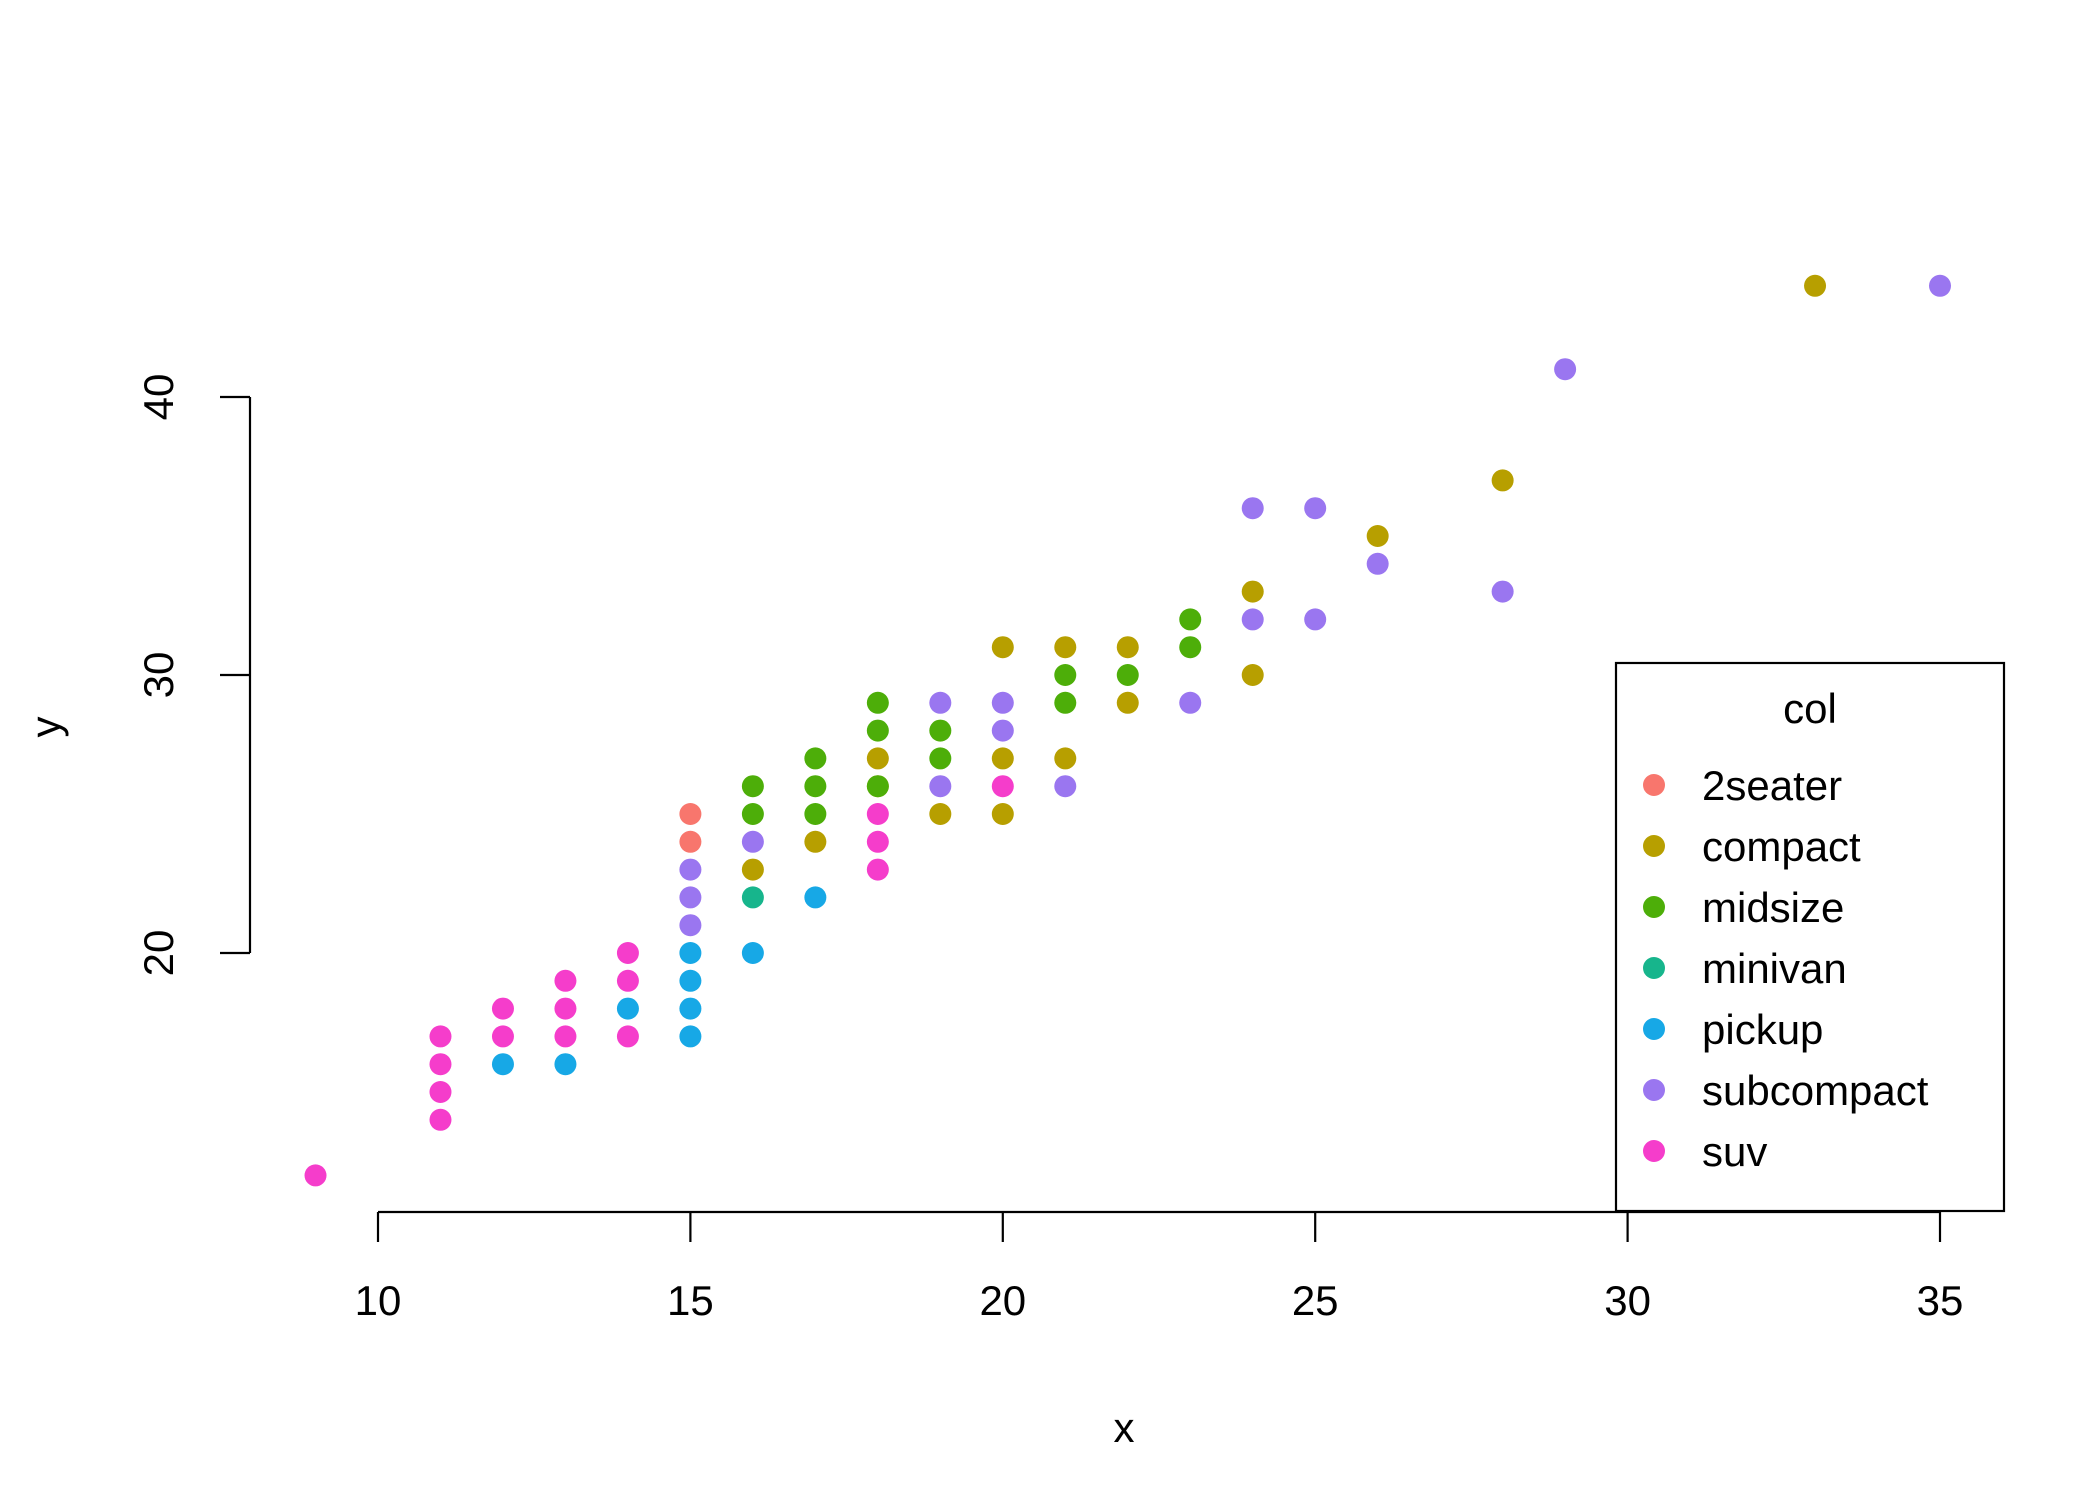 The image size is (2100, 1500). I want to click on legend-marker-midsize, so click(1654, 907).